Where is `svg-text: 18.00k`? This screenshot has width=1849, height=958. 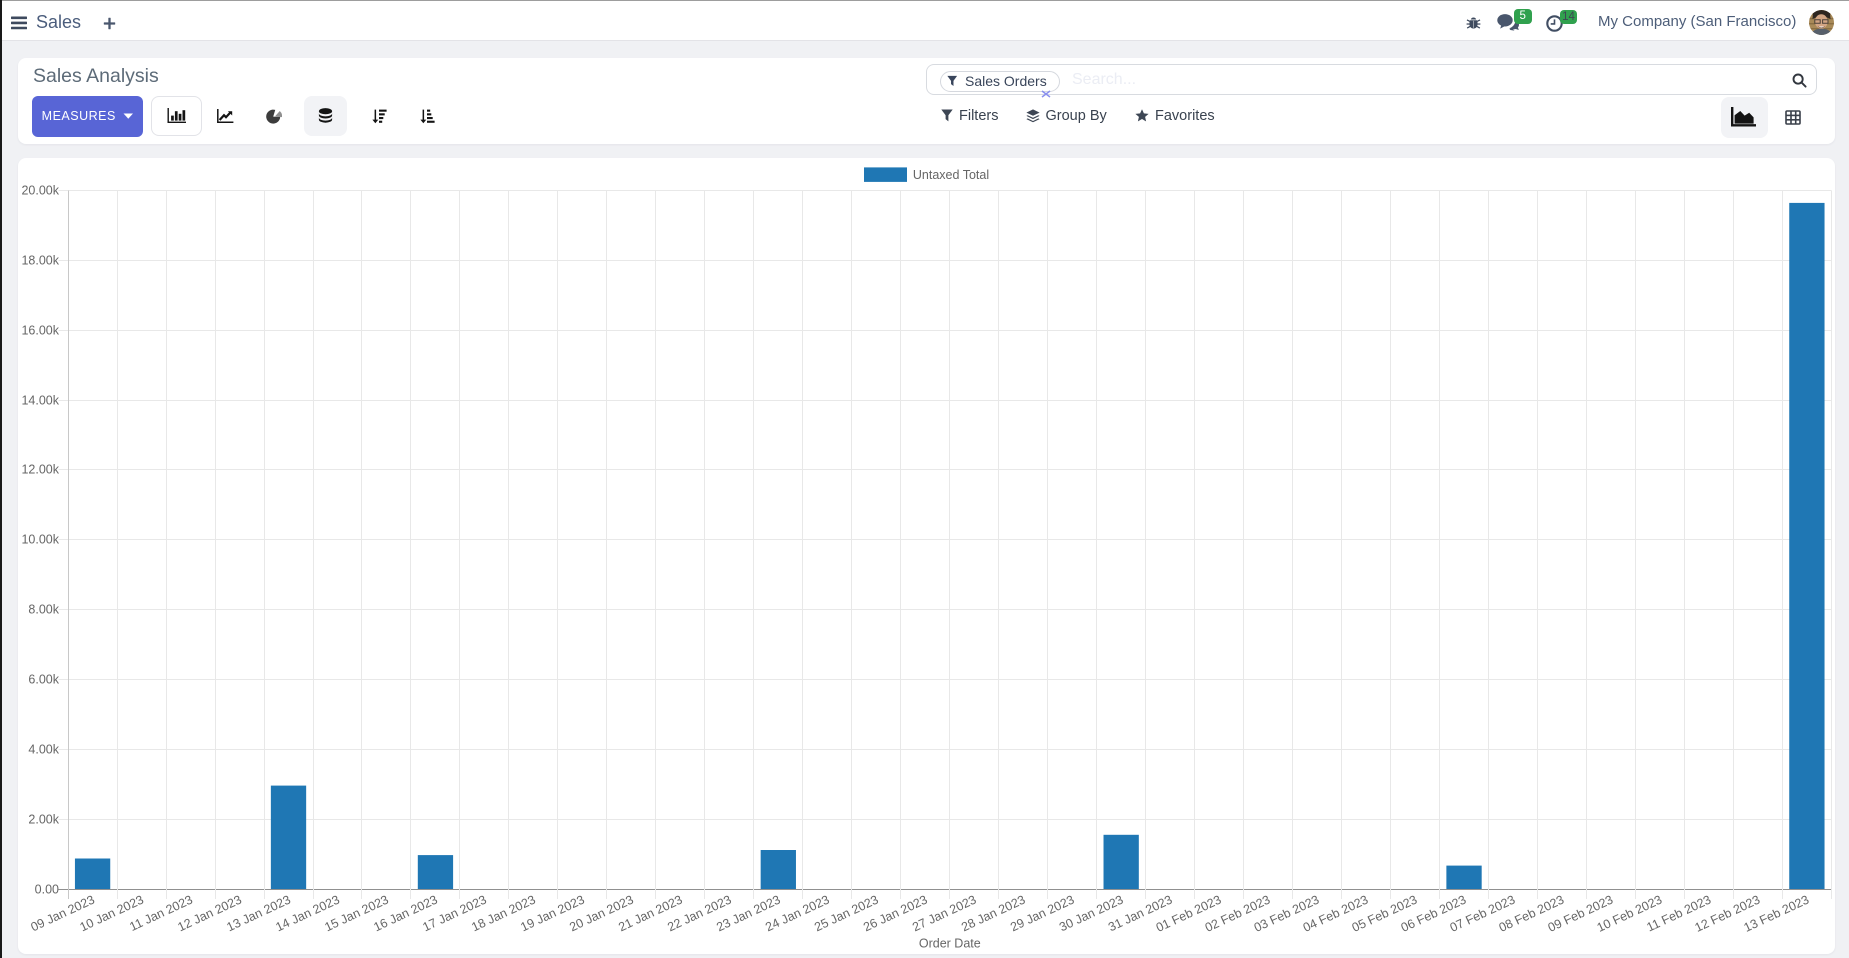 svg-text: 18.00k is located at coordinates (40, 261).